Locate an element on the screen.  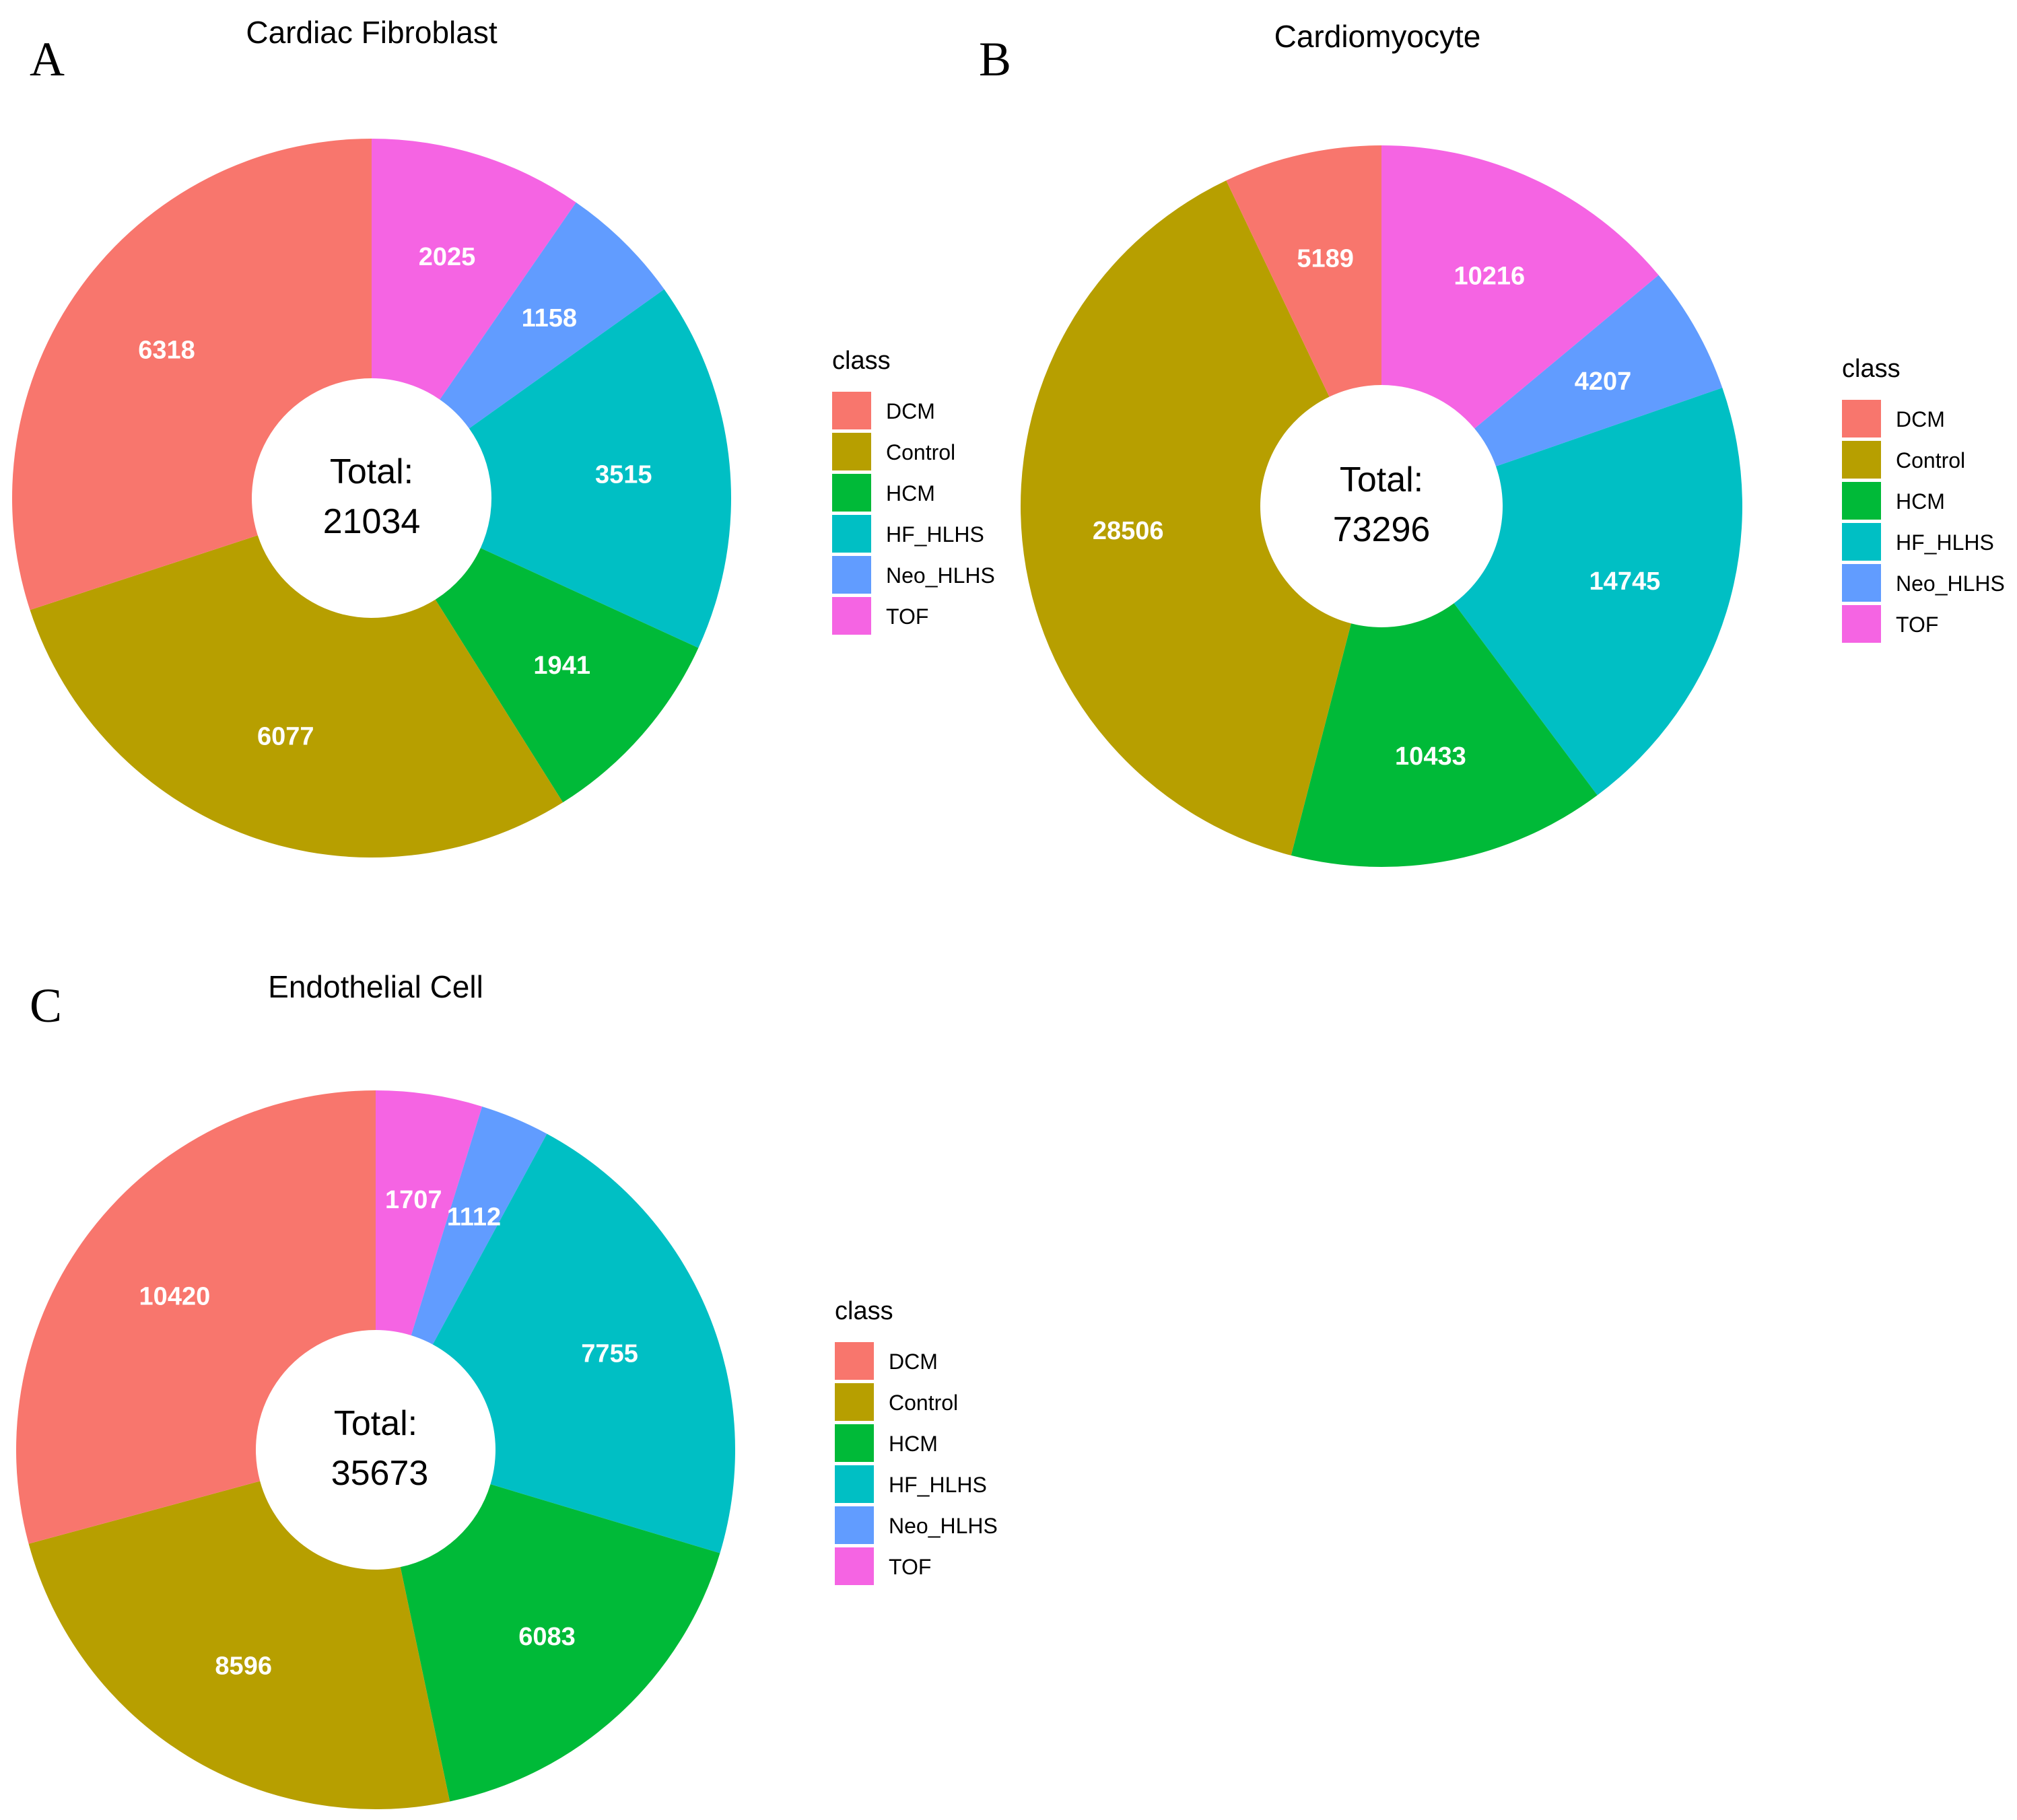
panel-letter: A is located at coordinates (47, 59).